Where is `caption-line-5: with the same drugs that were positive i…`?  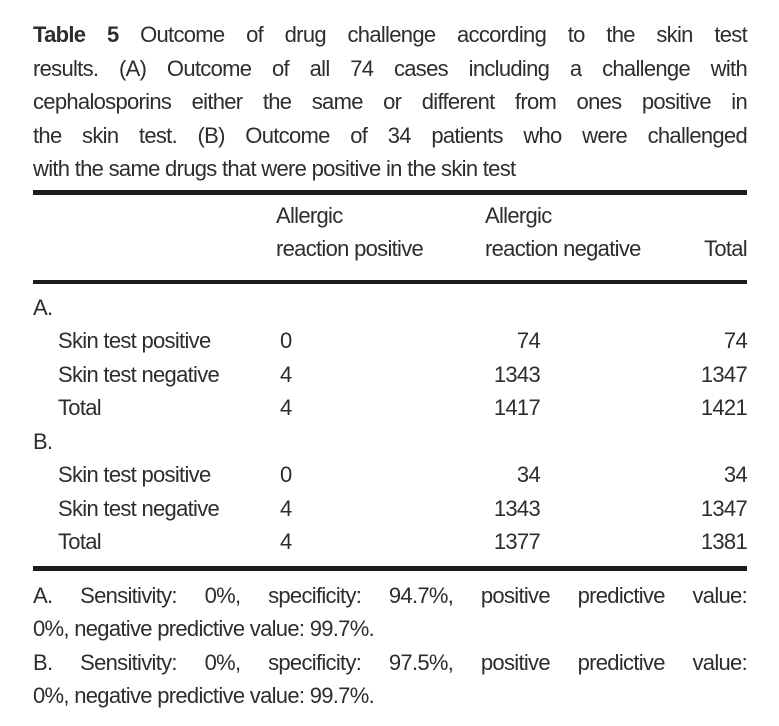
caption-line-5: with the same drugs that were positive i… is located at coordinates (274, 168).